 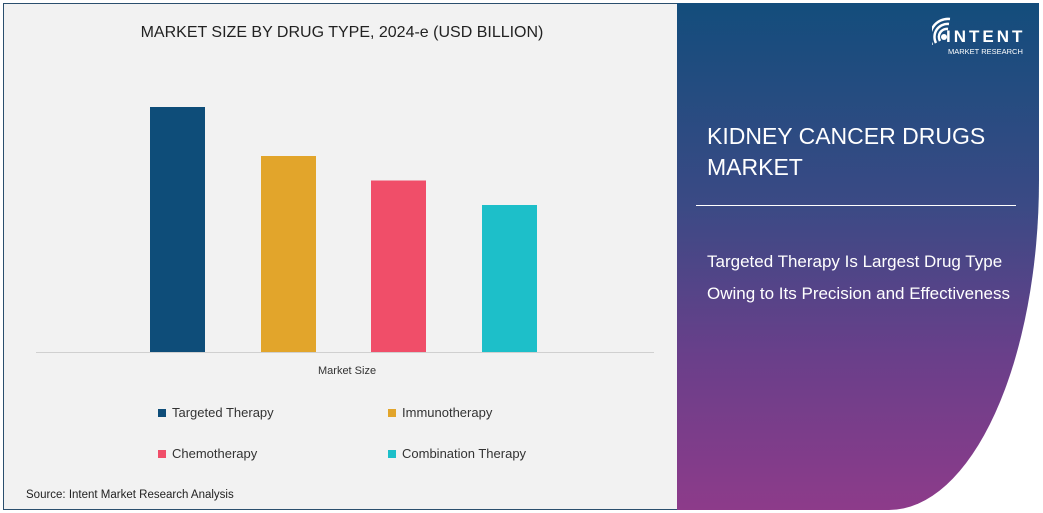 What do you see at coordinates (985, 51) in the screenshot?
I see `logo-tagline: MARKET RESEARCH` at bounding box center [985, 51].